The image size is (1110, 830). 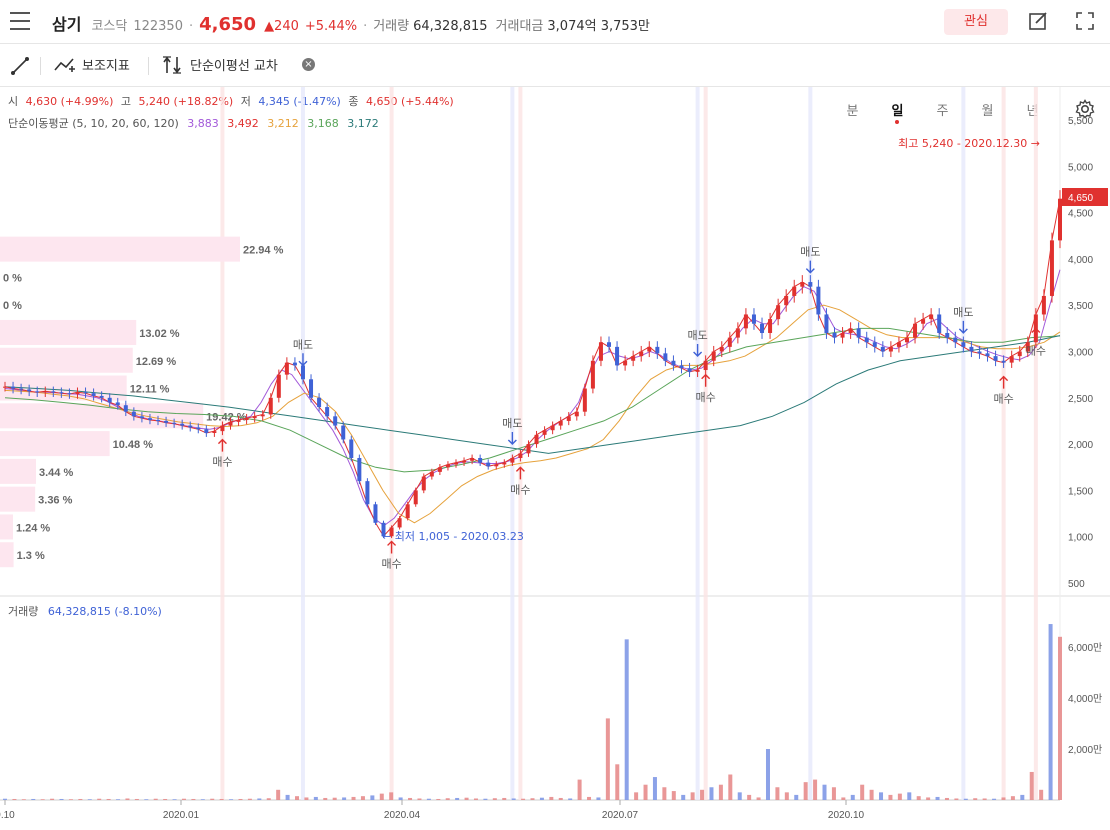 I want to click on volume-header: 거래량 64,328,815 (-8.10%), so click(x=88, y=611).